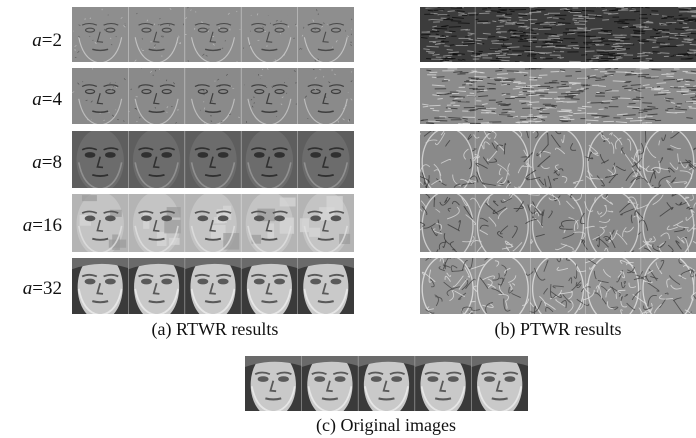 Image resolution: width=696 pixels, height=438 pixels. I want to click on rtwr-strip-a4, so click(213, 96).